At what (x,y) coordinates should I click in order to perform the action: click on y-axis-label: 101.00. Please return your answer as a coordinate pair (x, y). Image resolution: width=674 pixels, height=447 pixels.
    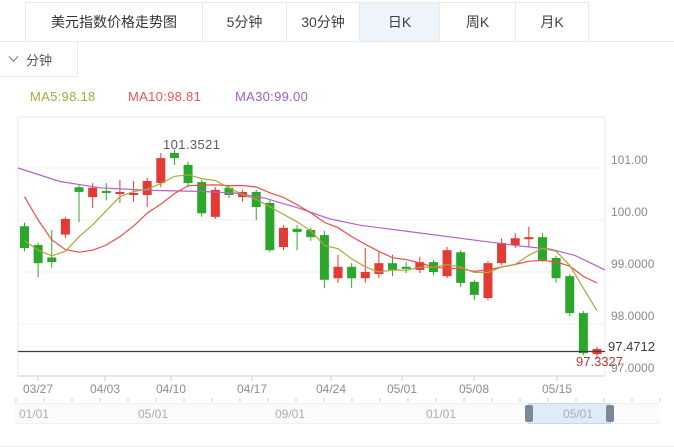
    Looking at the image, I should click on (629, 160).